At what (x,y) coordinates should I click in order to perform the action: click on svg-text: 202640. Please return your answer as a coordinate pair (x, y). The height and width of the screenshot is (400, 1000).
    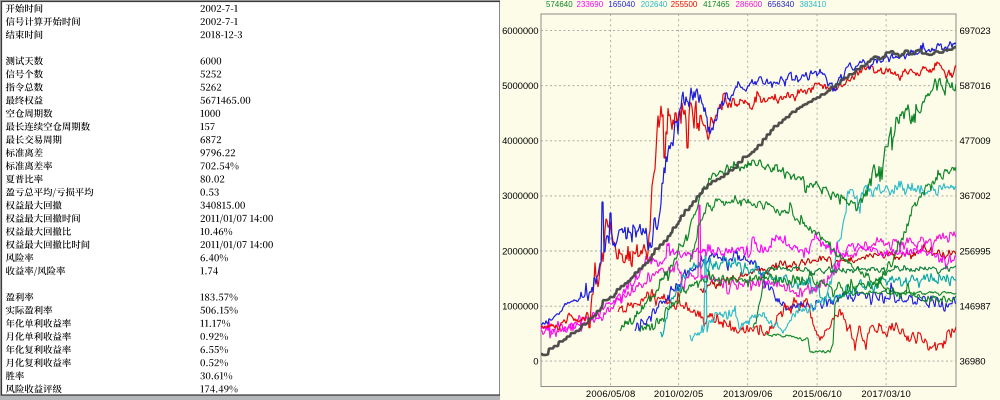
    Looking at the image, I should click on (654, 4).